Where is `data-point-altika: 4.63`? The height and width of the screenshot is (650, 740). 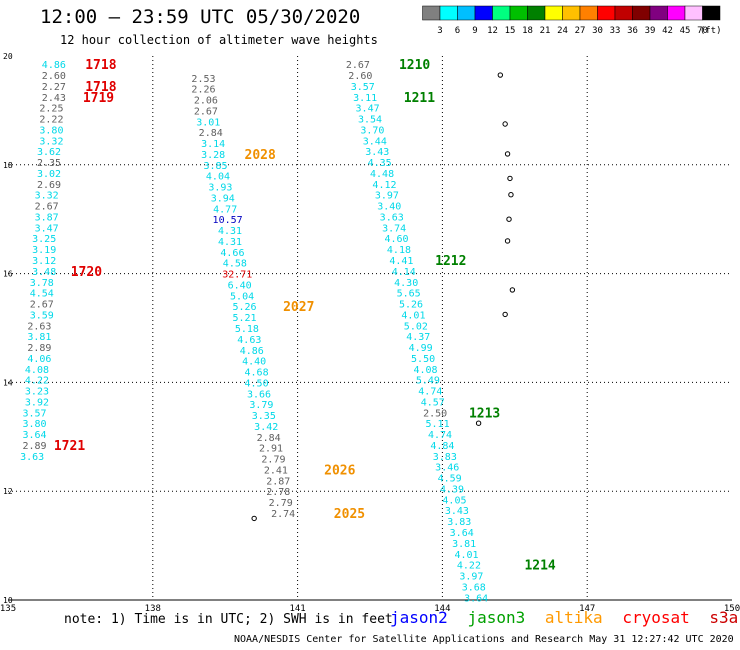
data-point-altika: 4.63 is located at coordinates (249, 340).